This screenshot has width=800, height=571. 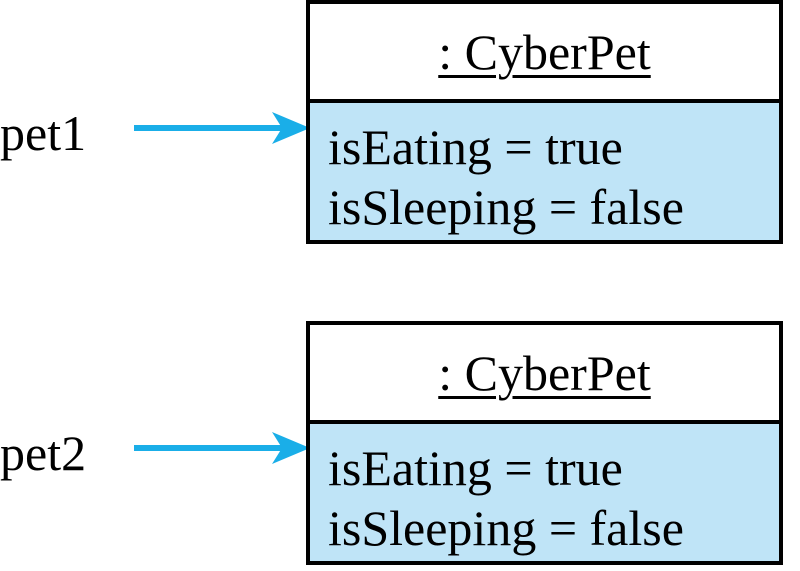 I want to click on variable-label-pet2: pet2, so click(x=43, y=453).